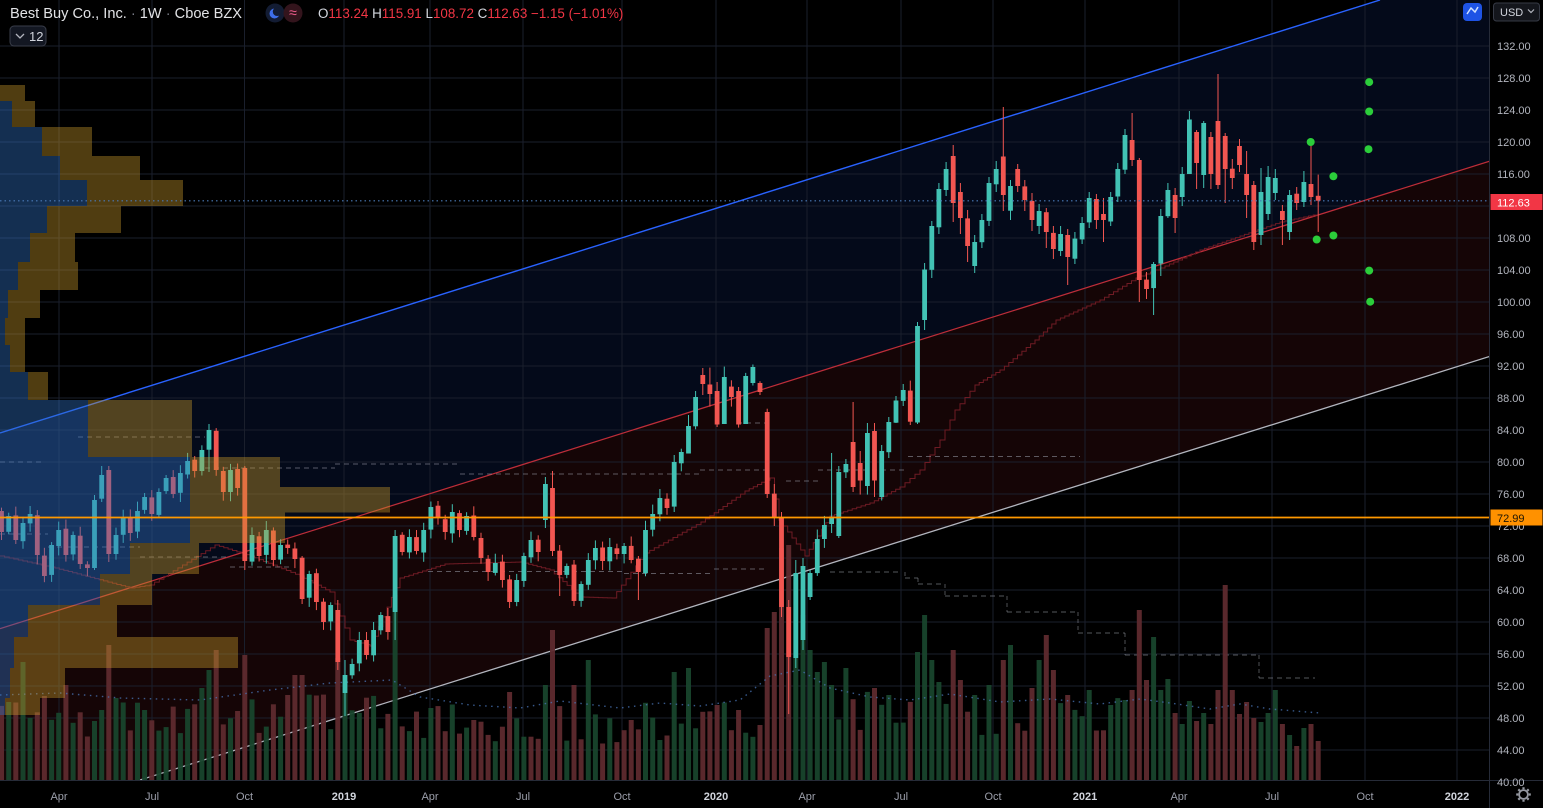 The image size is (1543, 808). Describe the element at coordinates (1514, 271) in the screenshot. I see `svg-text: 104.00` at that location.